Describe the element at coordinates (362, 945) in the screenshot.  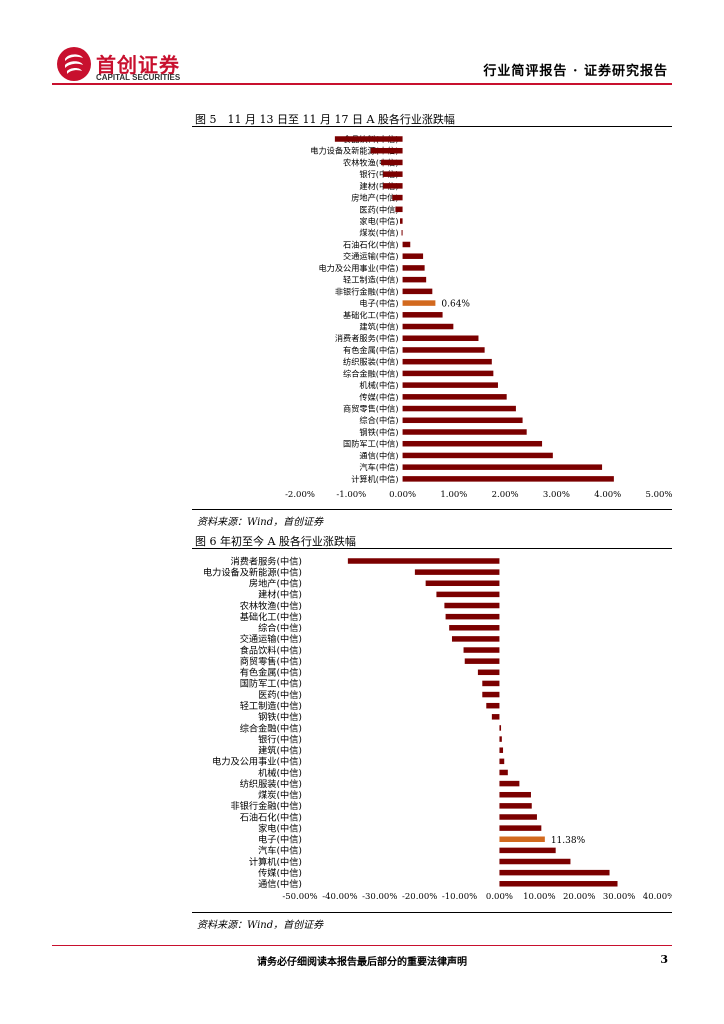
I see `footer-divider` at that location.